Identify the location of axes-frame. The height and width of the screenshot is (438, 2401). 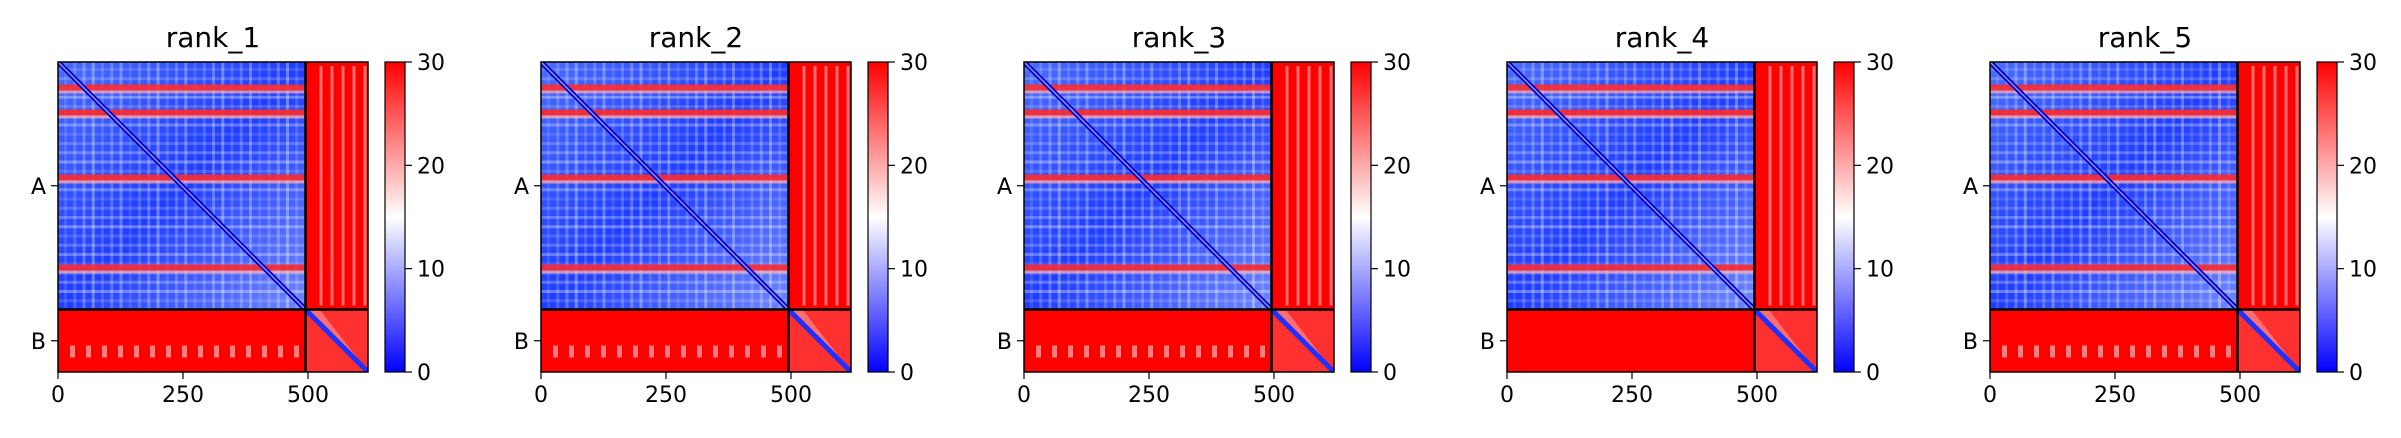
(1179, 217).